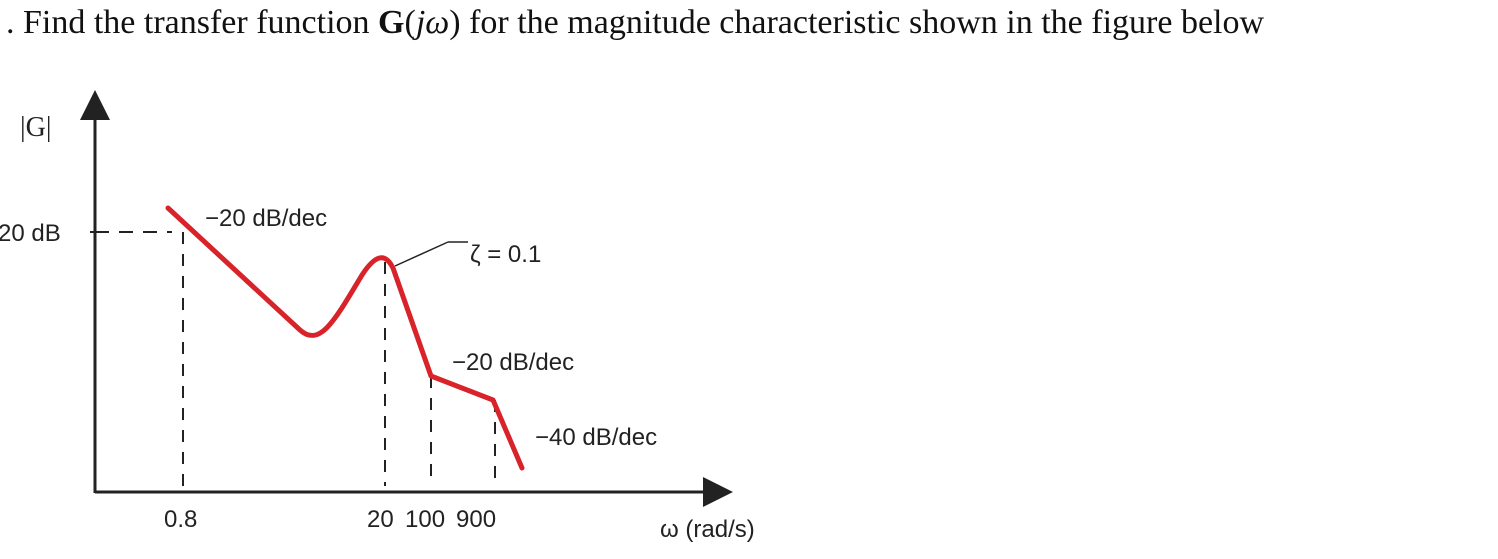 The image size is (1498, 559). I want to click on x-tick-label-900: 900, so click(476, 519).